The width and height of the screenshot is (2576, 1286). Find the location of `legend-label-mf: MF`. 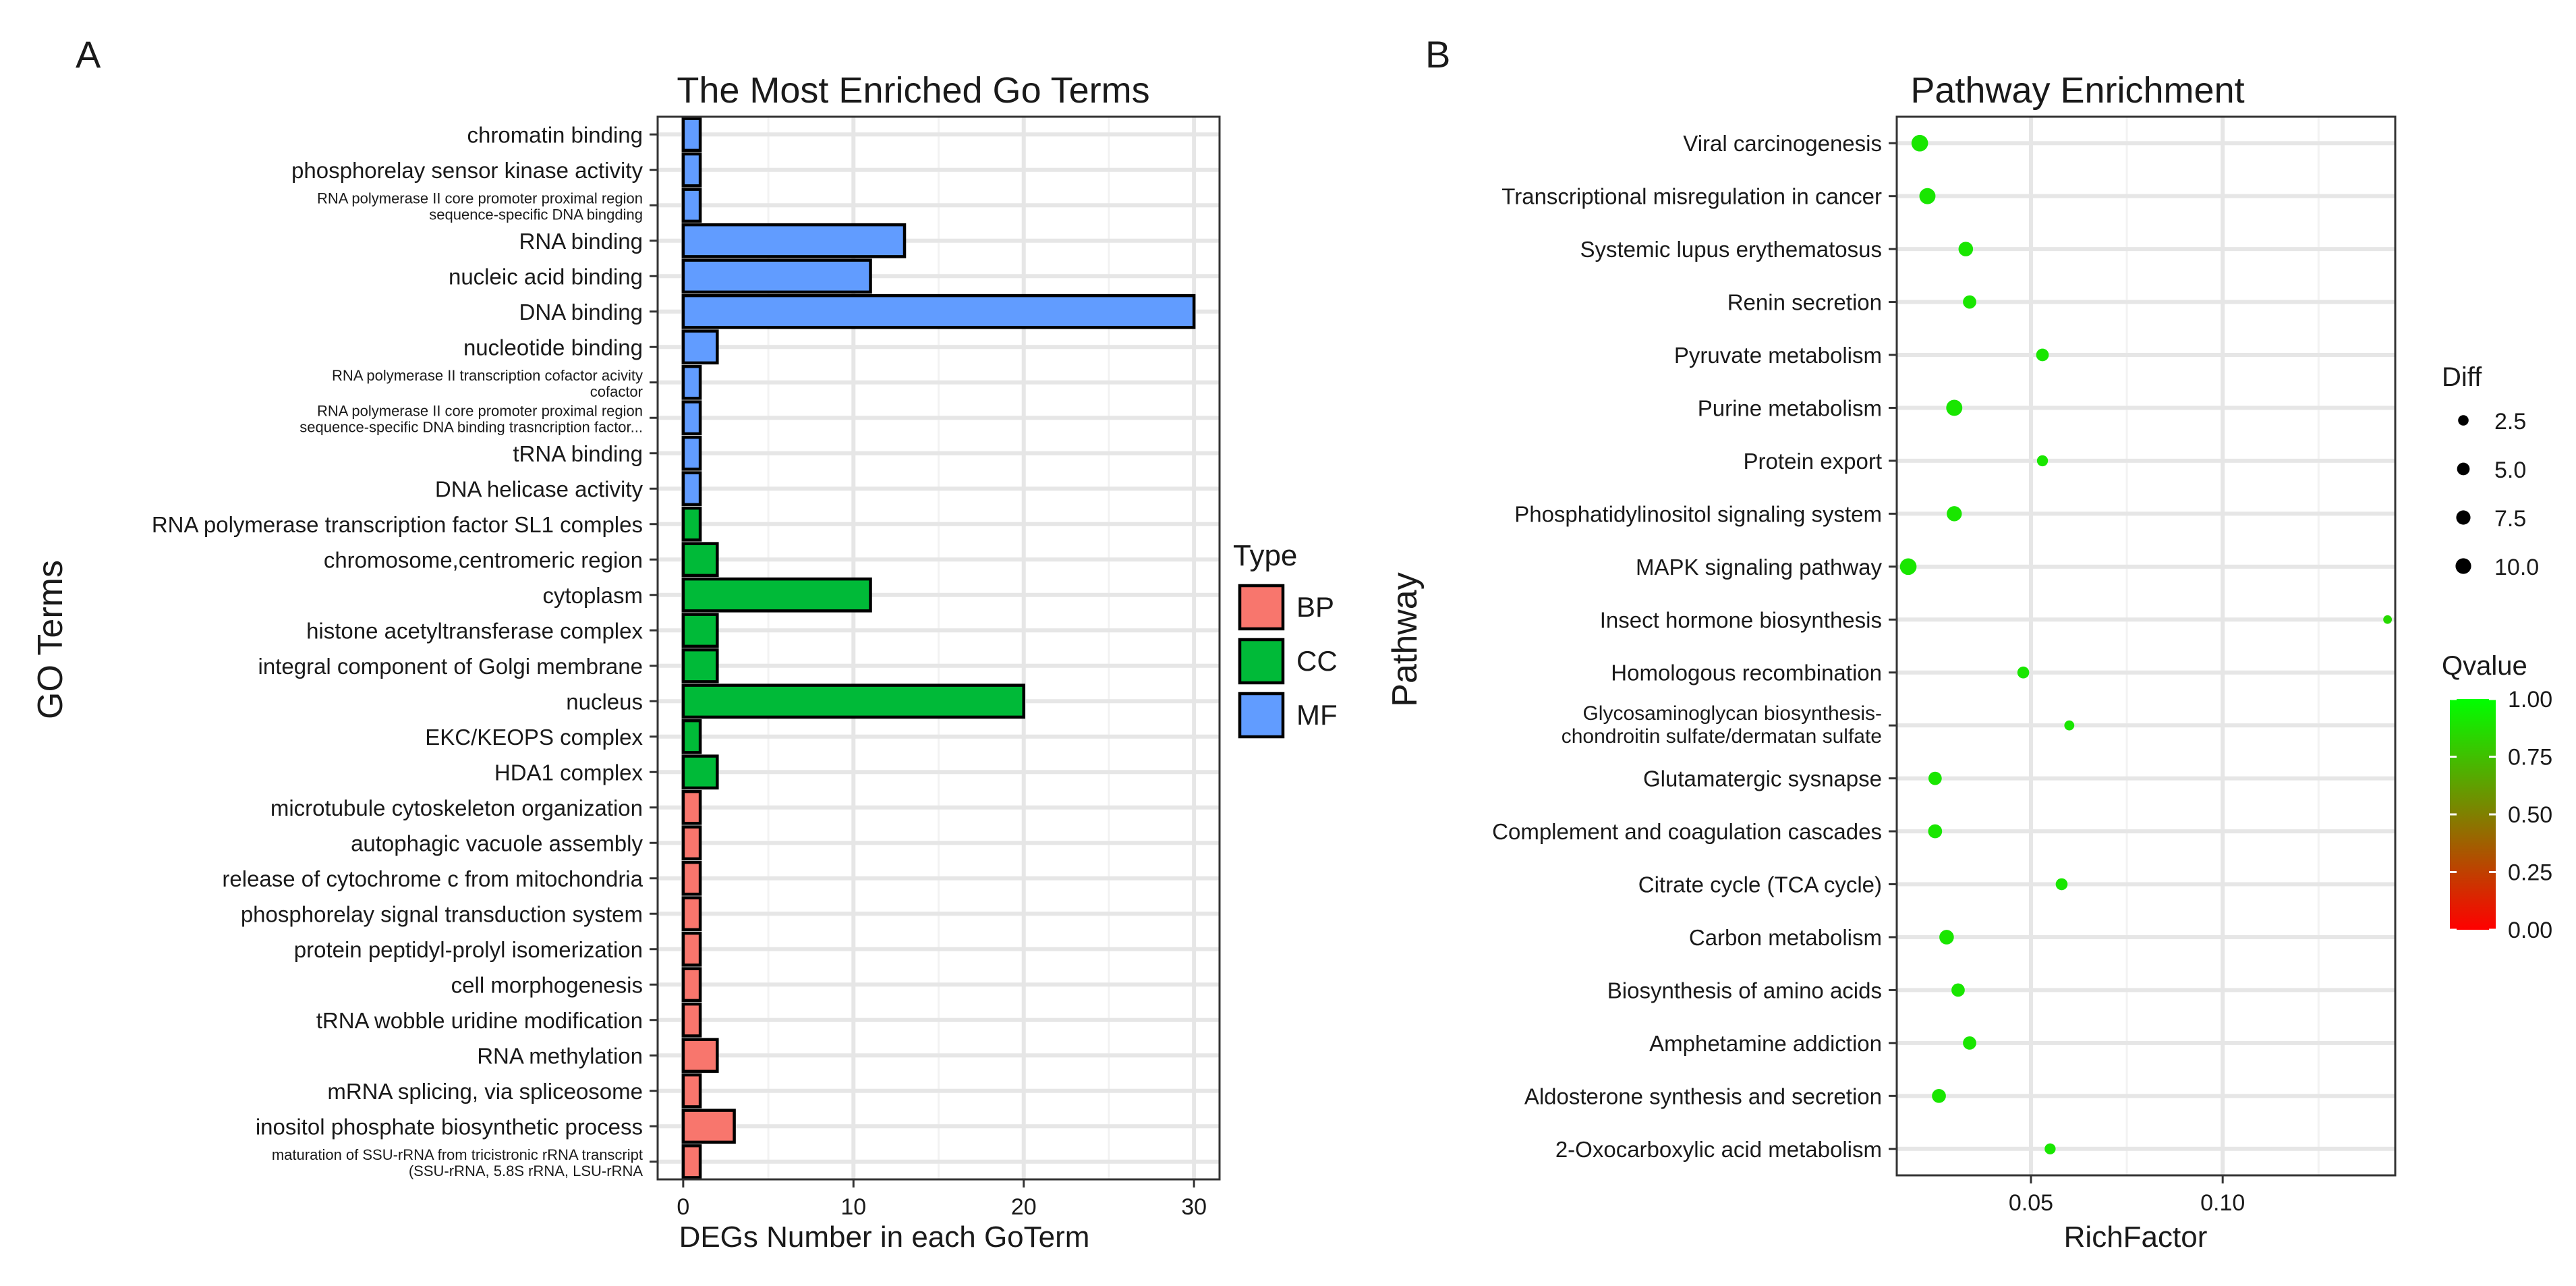

legend-label-mf: MF is located at coordinates (1317, 715).